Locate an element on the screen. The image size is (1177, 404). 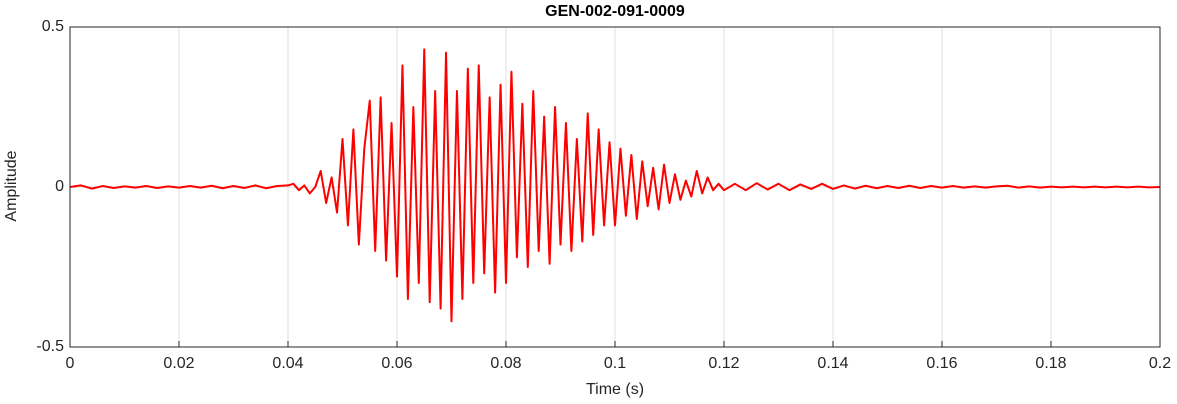
x-tick-label: 0.02 is located at coordinates (178, 363).